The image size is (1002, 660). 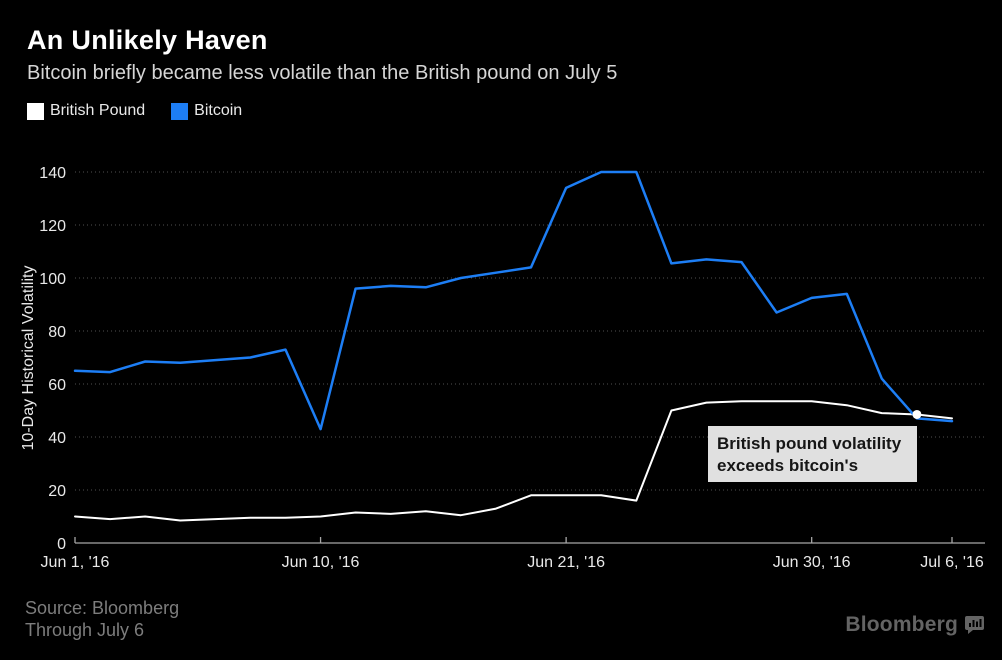 I want to click on x-tick-label: Jul 6, '16, so click(x=952, y=562).